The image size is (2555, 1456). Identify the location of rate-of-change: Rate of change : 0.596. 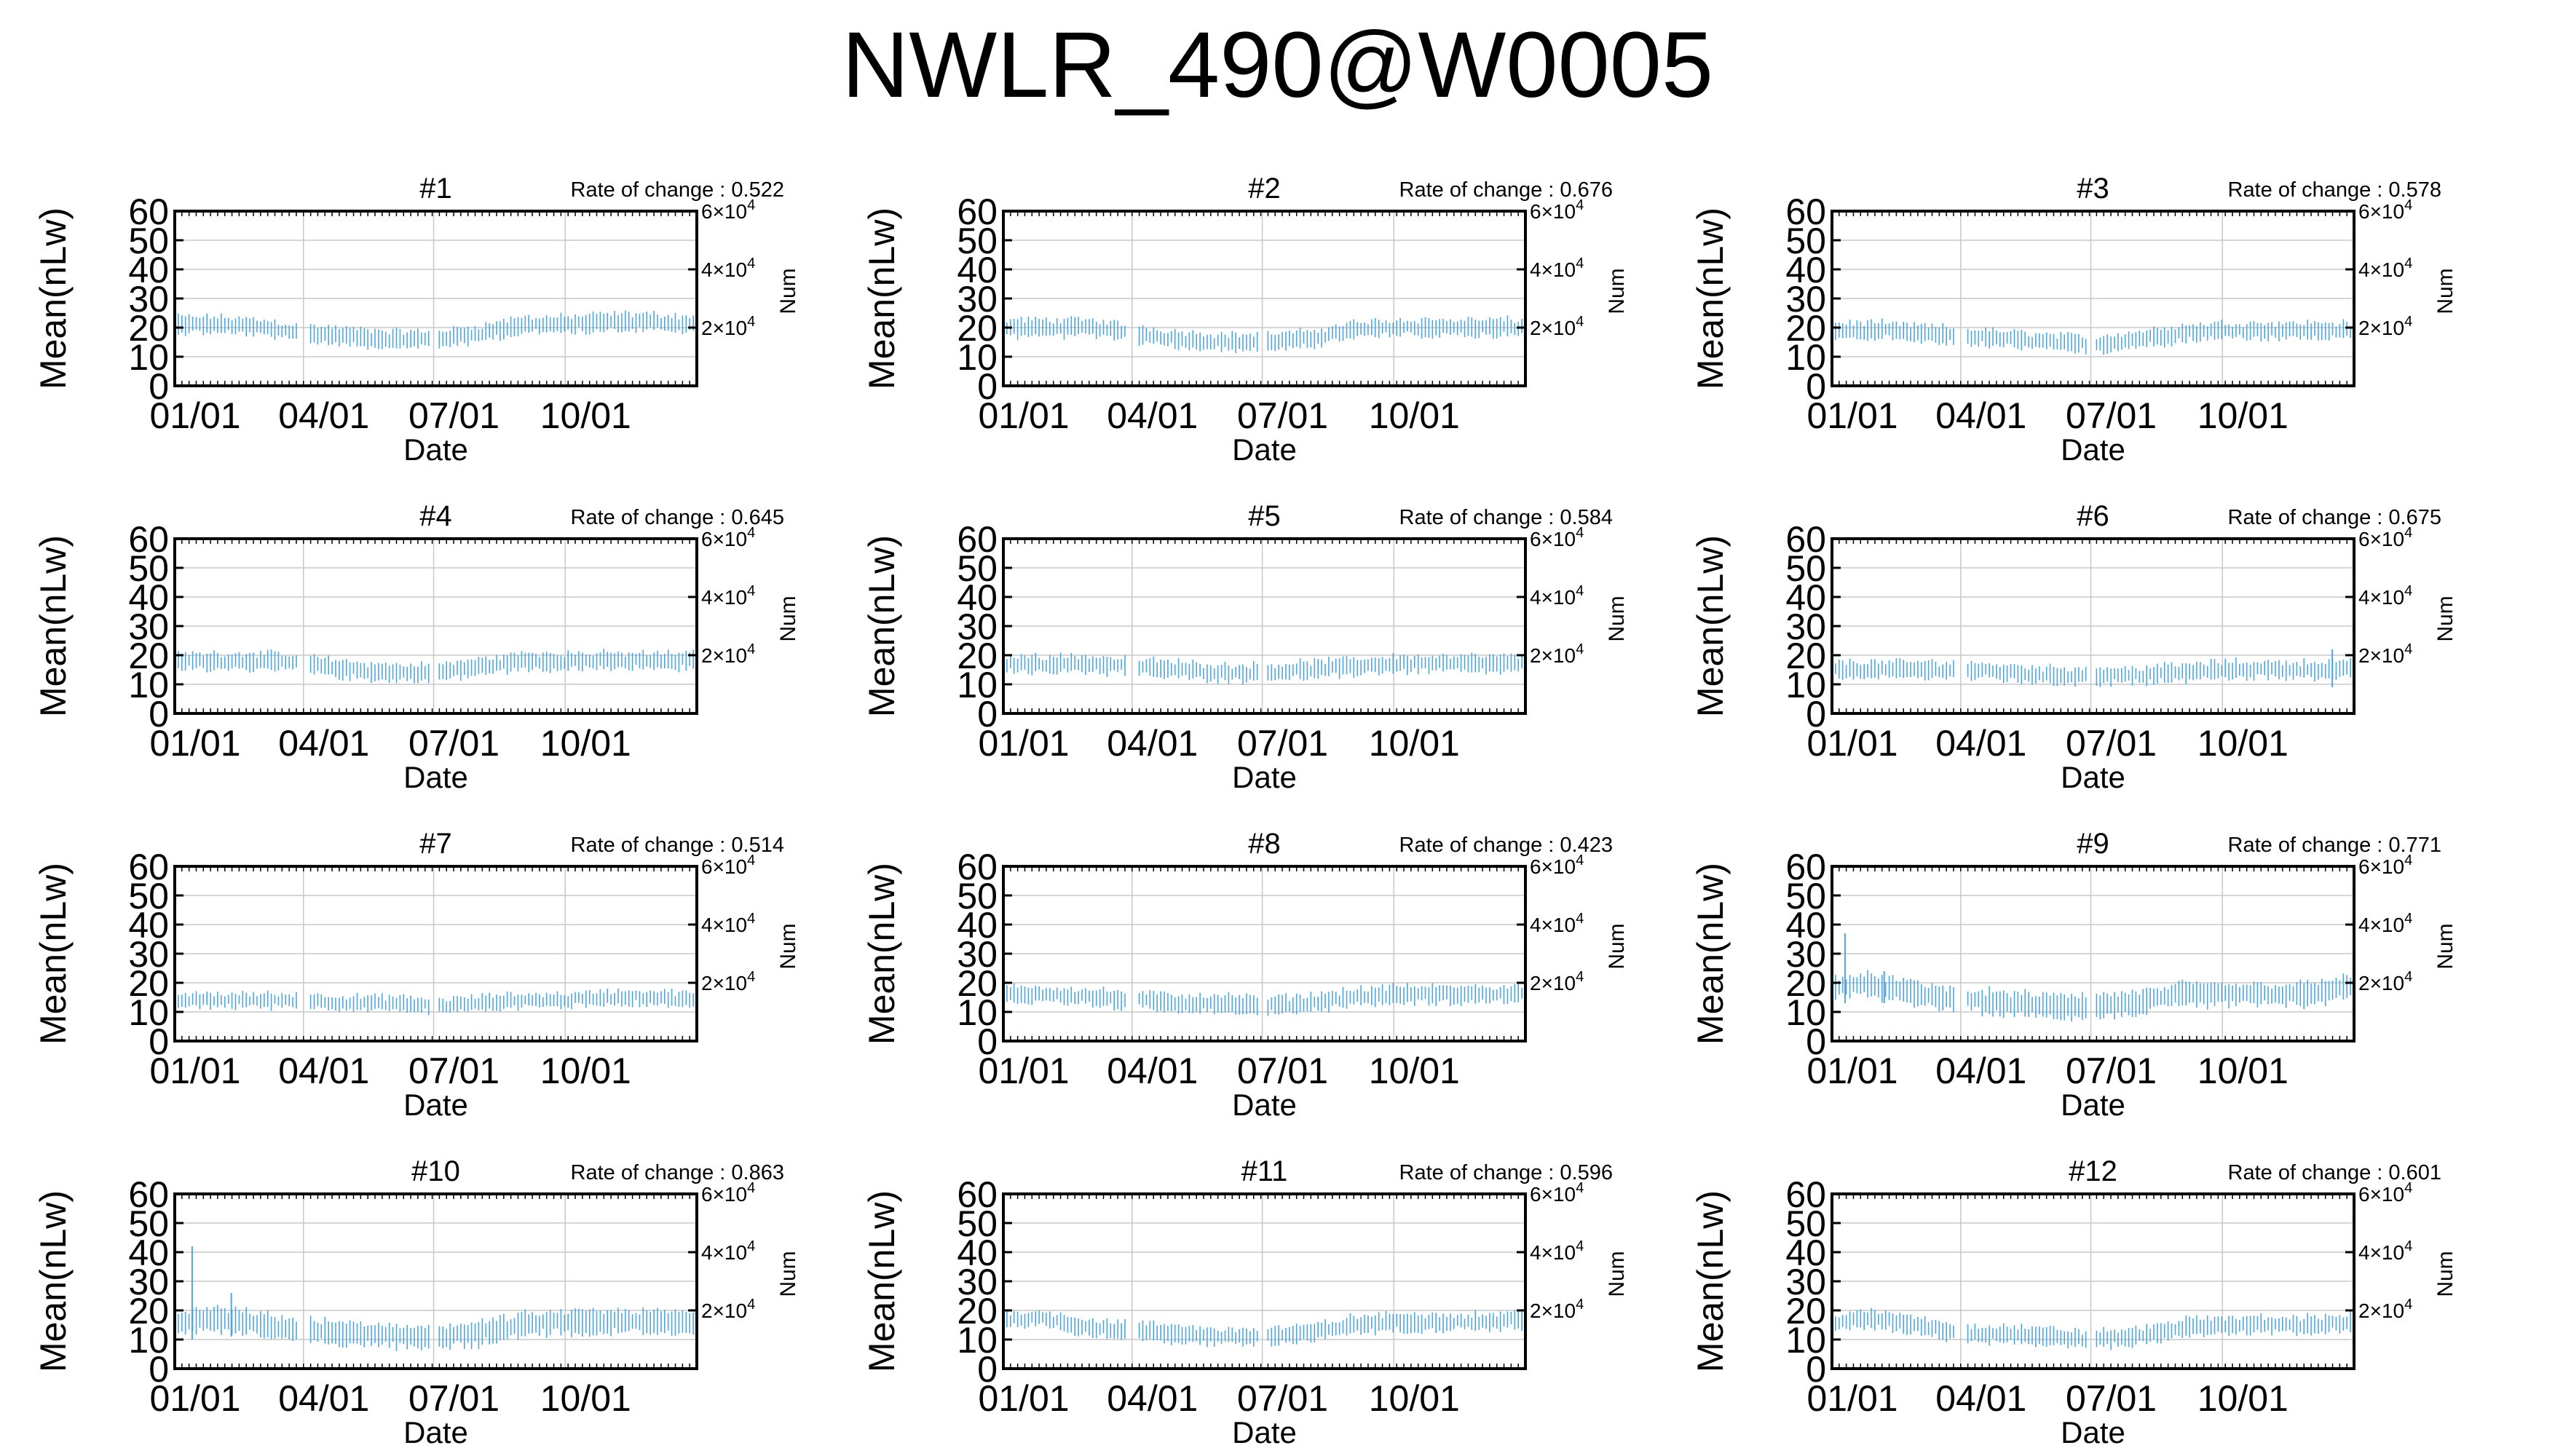
(1506, 1172).